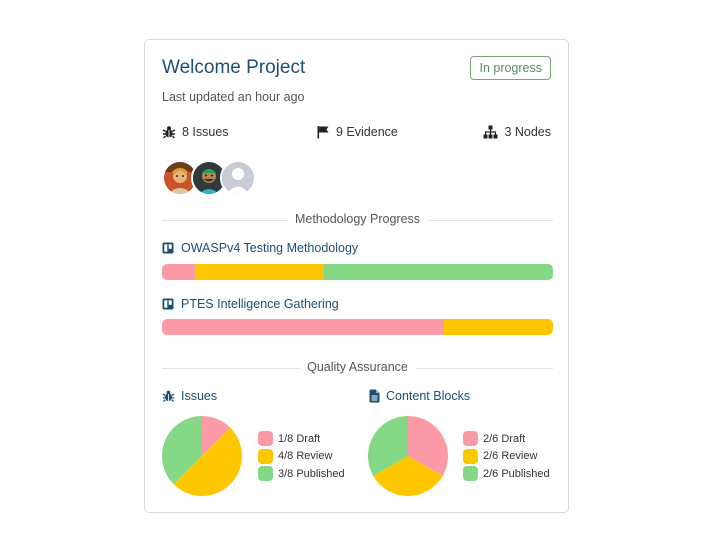 The width and height of the screenshot is (715, 550). What do you see at coordinates (199, 396) in the screenshot?
I see `qa-issues-title: Issues` at bounding box center [199, 396].